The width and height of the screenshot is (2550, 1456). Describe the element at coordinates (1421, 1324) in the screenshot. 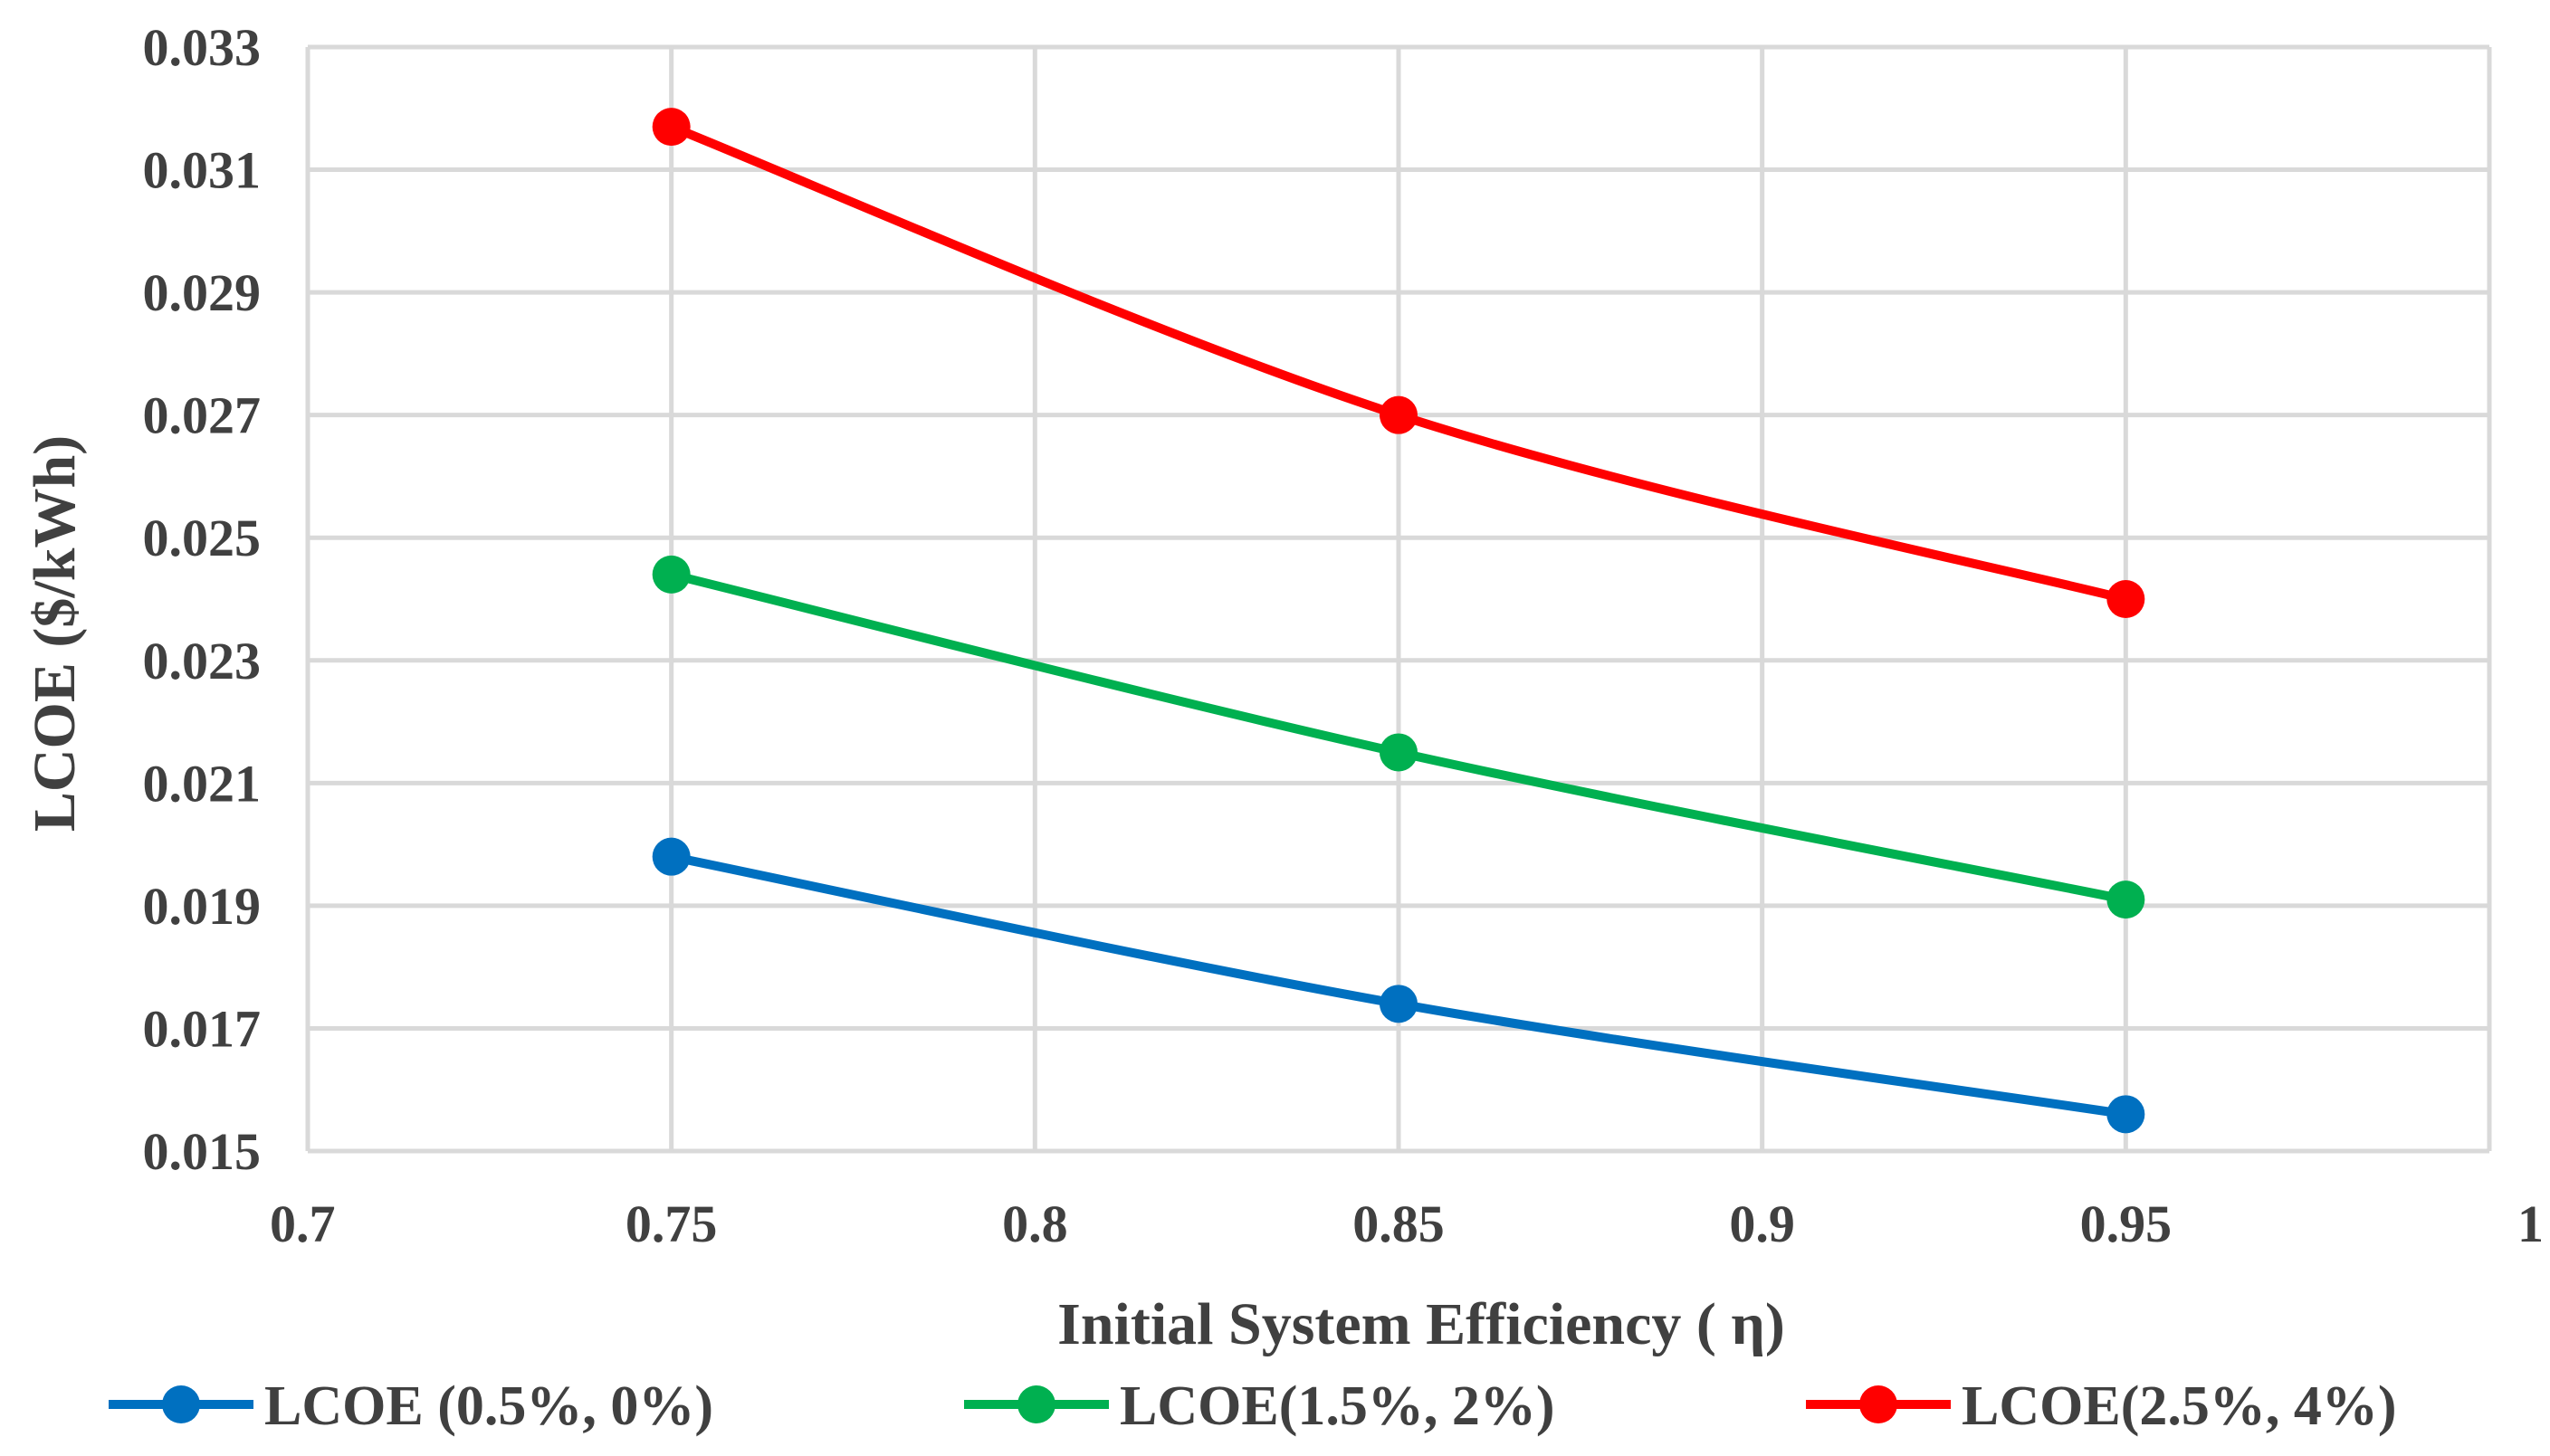

I see `x-axis-title: Initial System Efficiency ( η)` at that location.